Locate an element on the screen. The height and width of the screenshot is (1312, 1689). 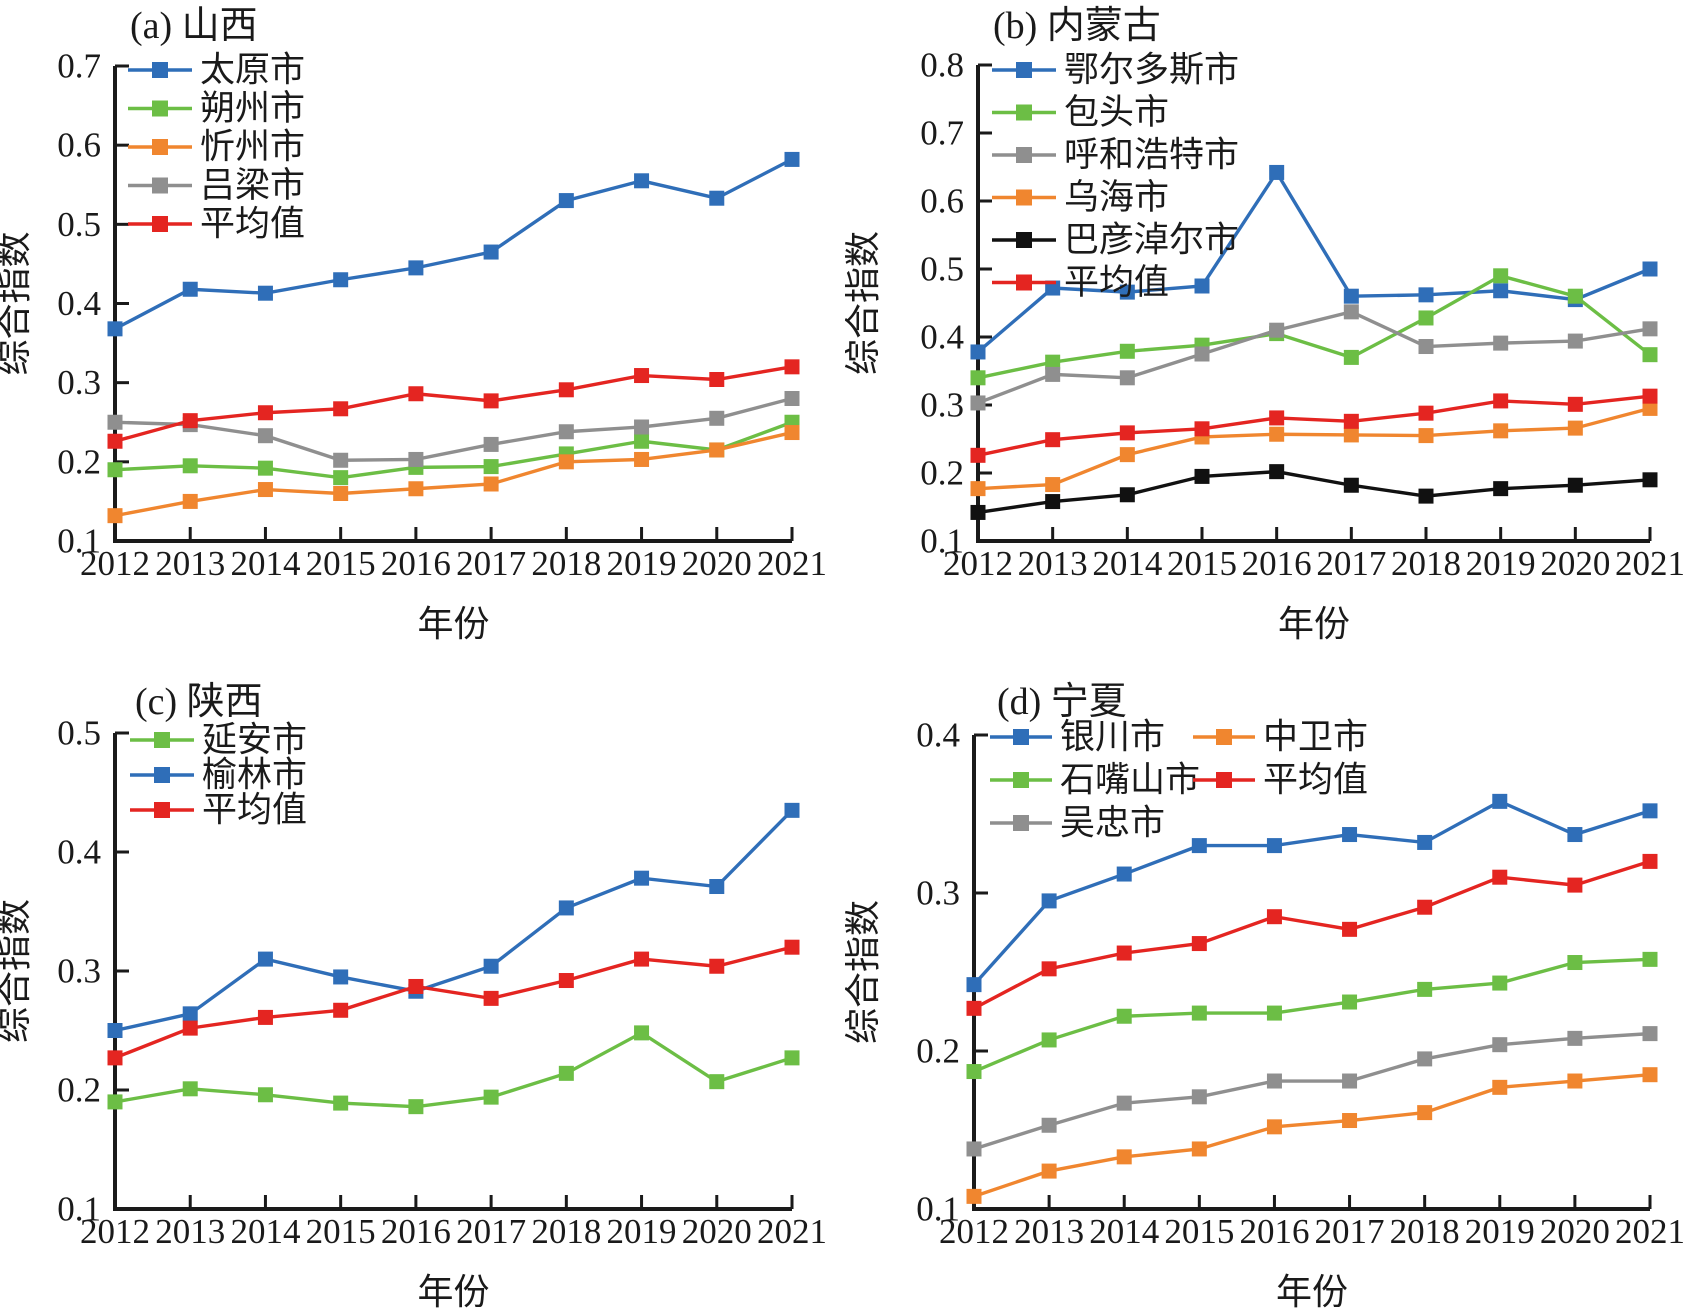
y-tick-label: 0.6 is located at coordinates (942, 201).